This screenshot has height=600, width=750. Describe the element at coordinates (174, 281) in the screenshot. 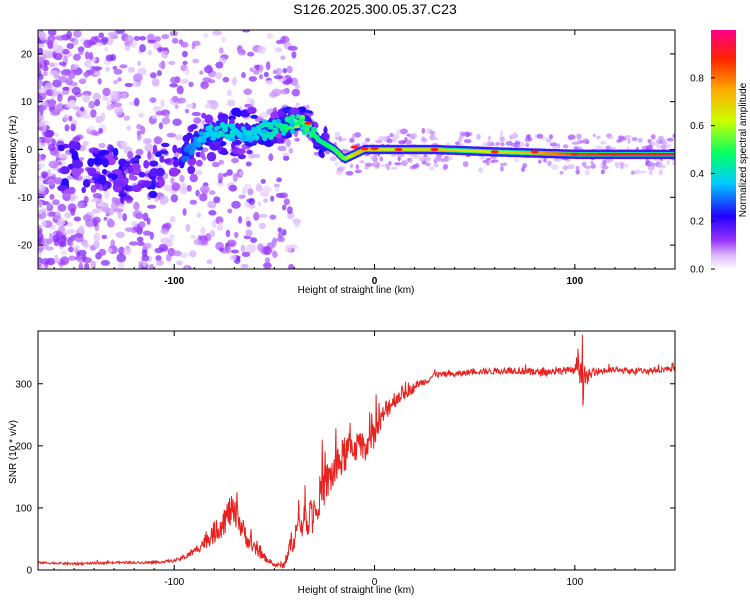

I see `spectrogram-x-tick-label: -100` at that location.